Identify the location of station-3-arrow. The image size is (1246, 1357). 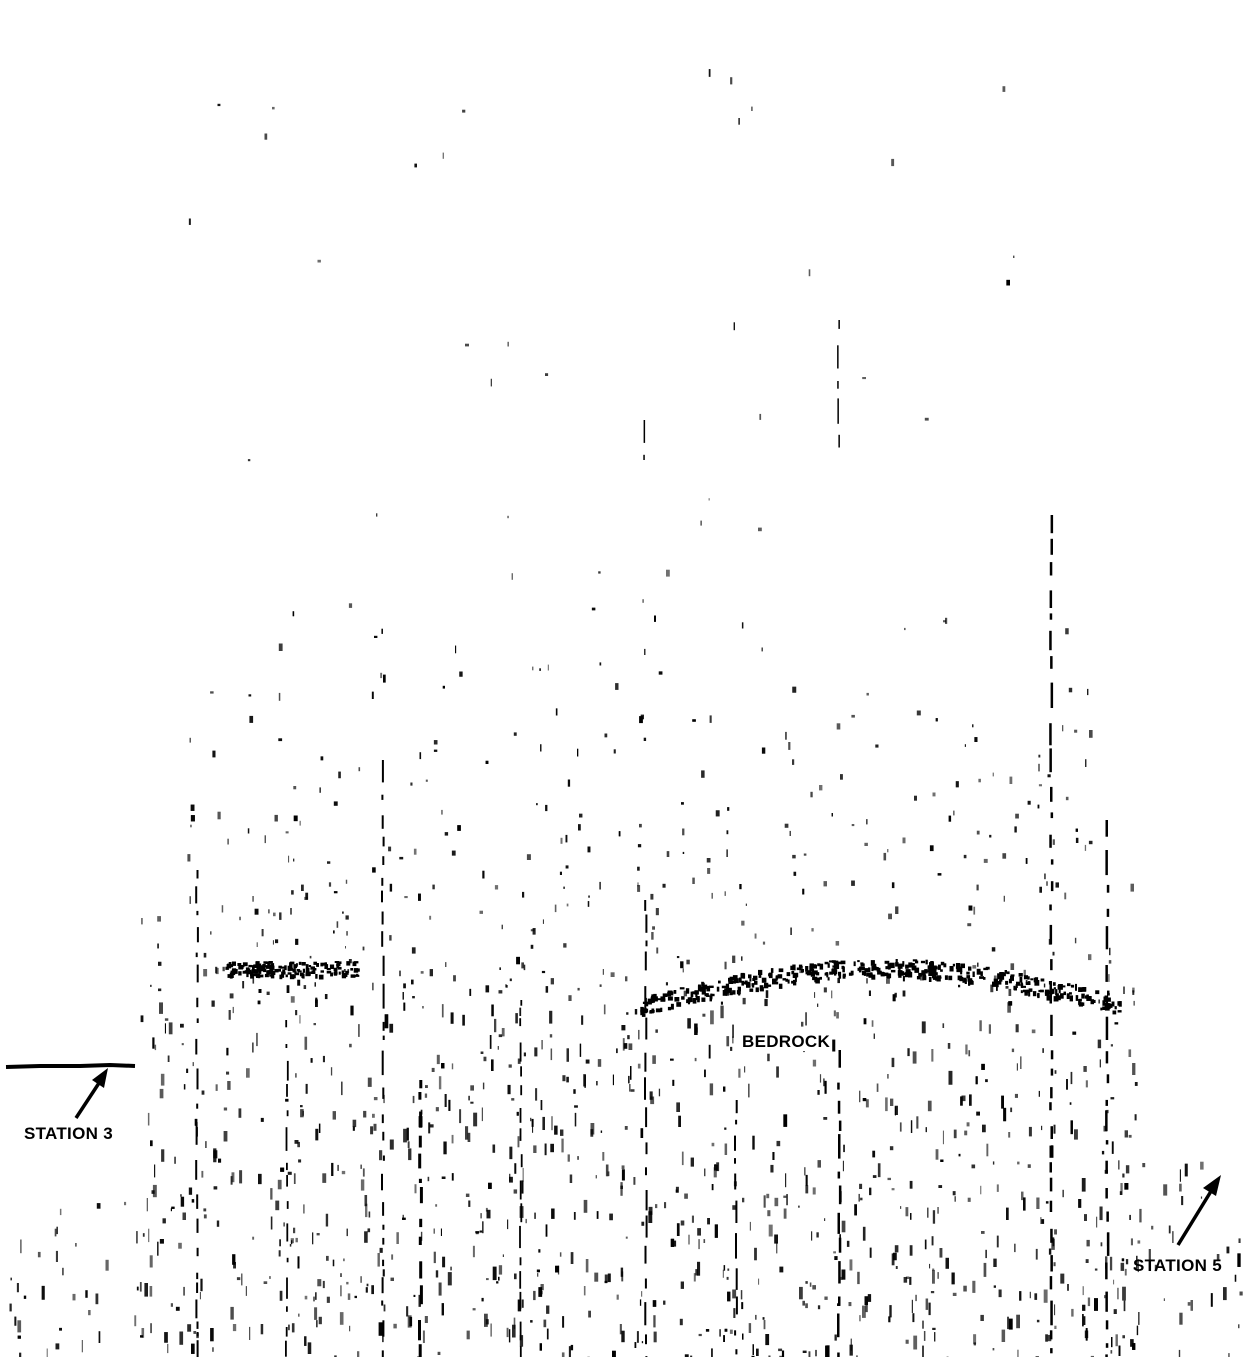
(91, 1093).